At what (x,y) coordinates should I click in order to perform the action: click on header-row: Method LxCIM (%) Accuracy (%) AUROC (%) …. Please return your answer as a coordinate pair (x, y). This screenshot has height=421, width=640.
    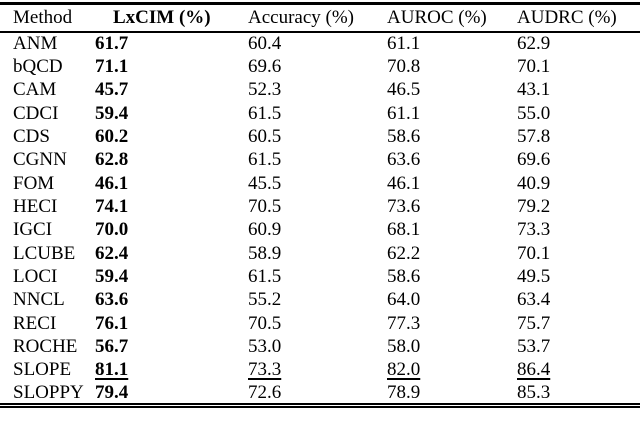
    Looking at the image, I should click on (320, 18).